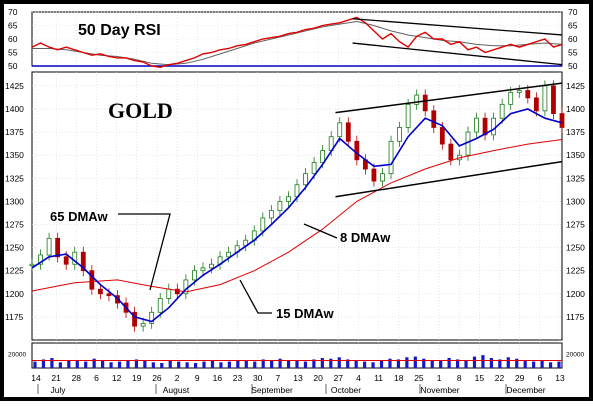 The height and width of the screenshot is (406, 593). I want to click on gold-y-tick-right: 1225, so click(575, 271).